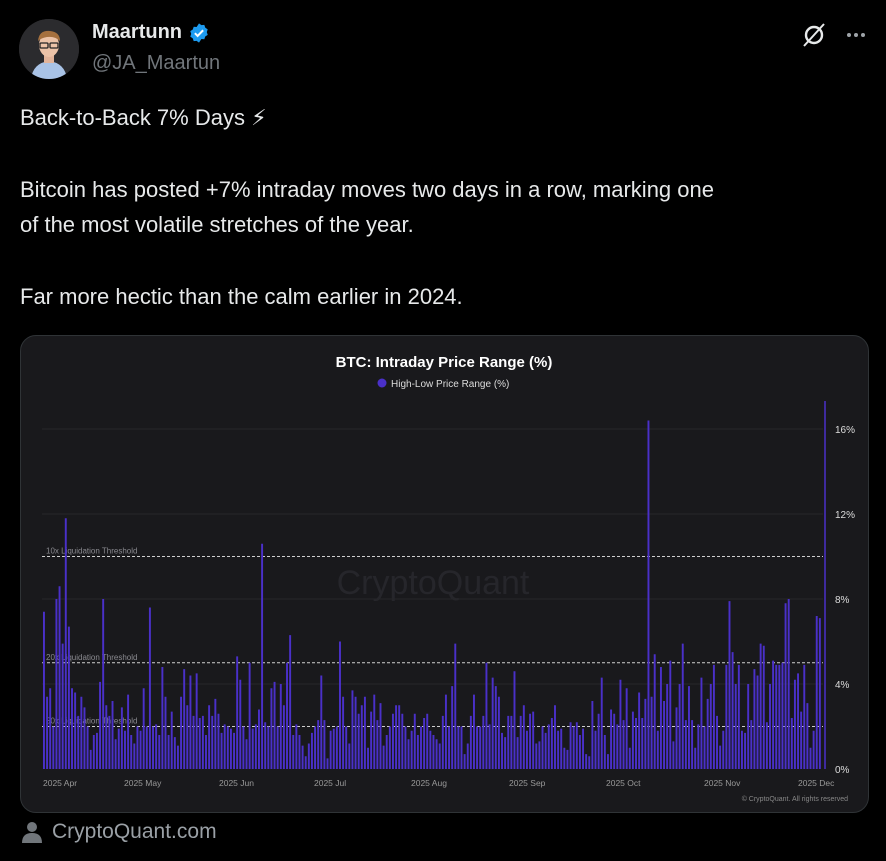  Describe the element at coordinates (91, 657) in the screenshot. I see `threshold-label: 20x Liquidation Threshold` at that location.